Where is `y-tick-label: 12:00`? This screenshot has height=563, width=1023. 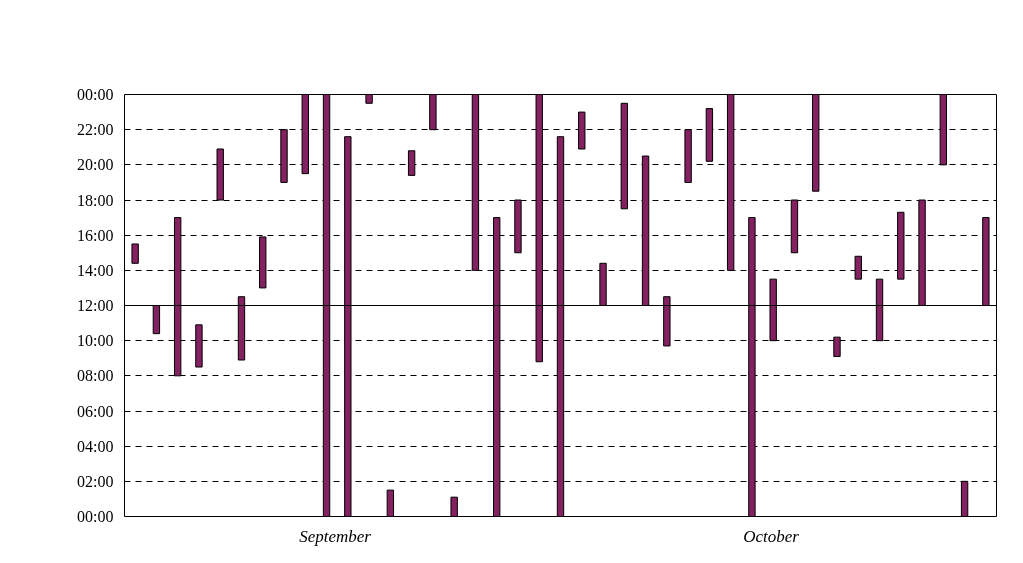 y-tick-label: 12:00 is located at coordinates (95, 305).